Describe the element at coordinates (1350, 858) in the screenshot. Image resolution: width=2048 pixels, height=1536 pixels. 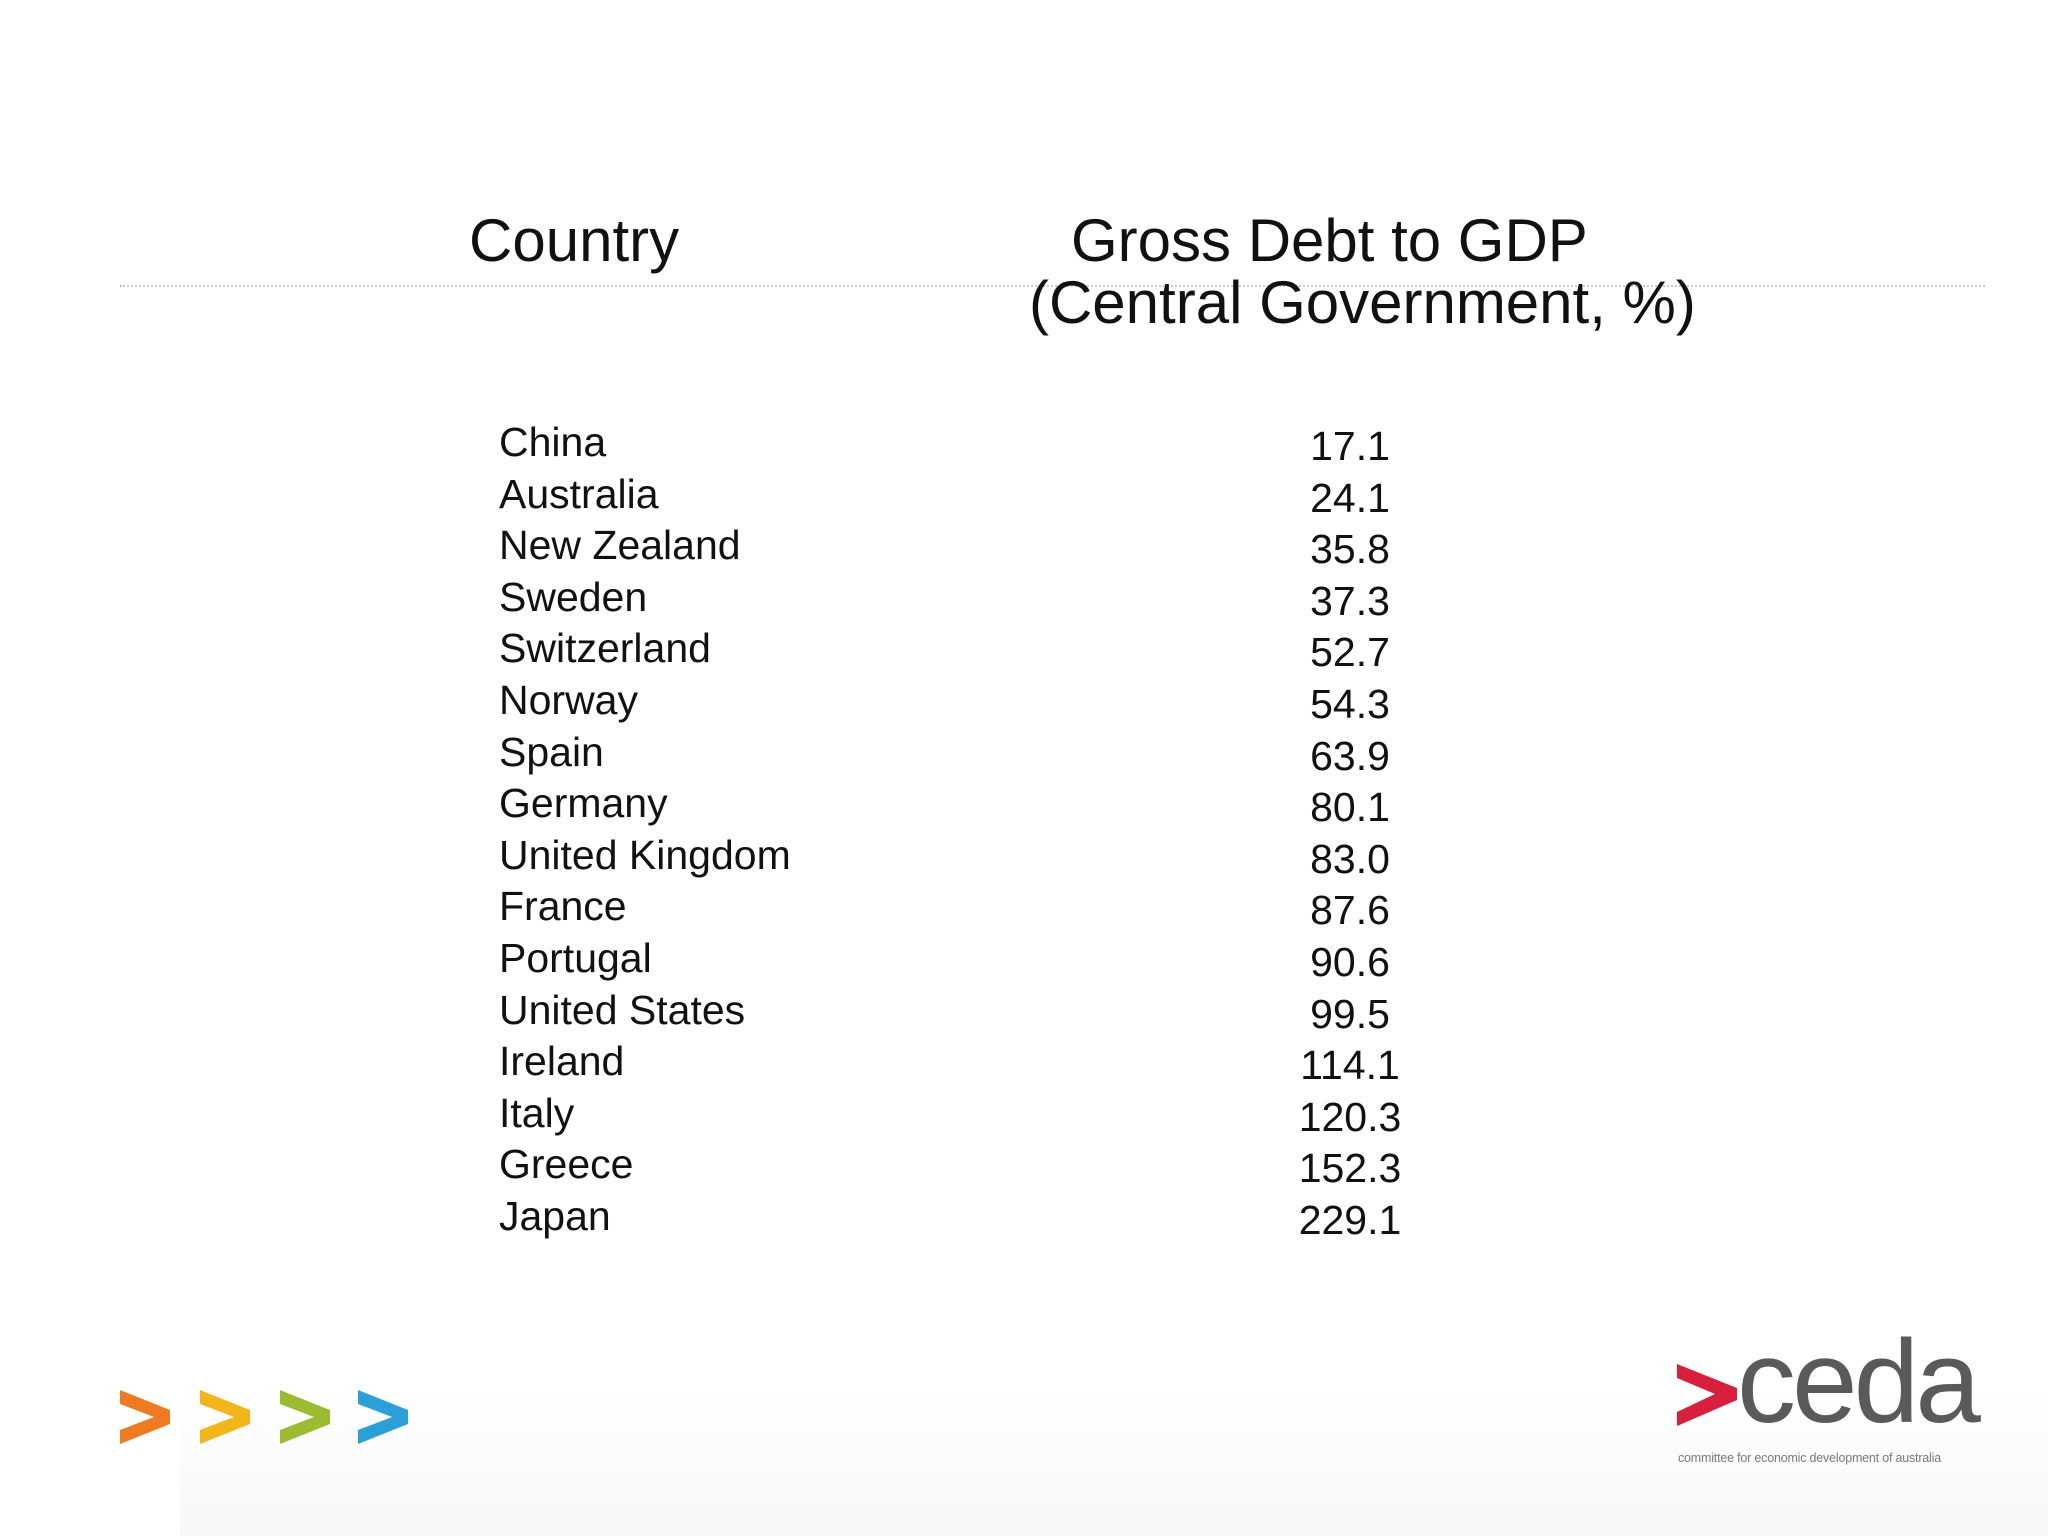
I see `debt-value: 83.0` at that location.